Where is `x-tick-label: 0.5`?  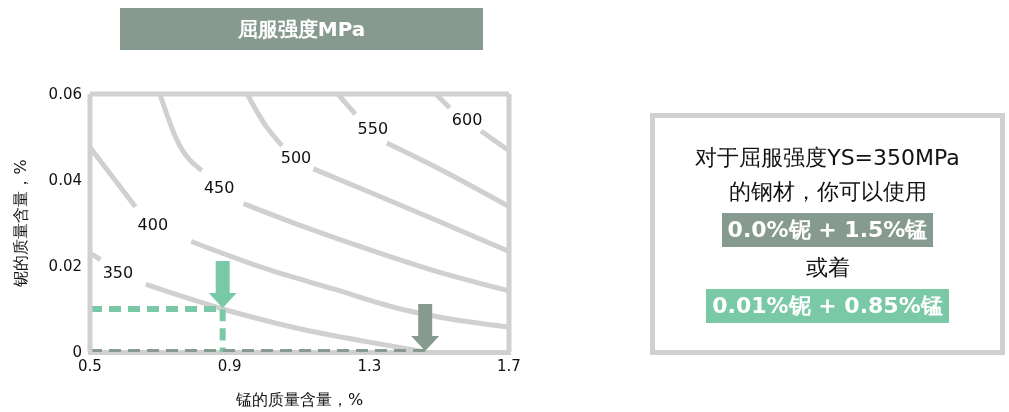 x-tick-label: 0.5 is located at coordinates (90, 365).